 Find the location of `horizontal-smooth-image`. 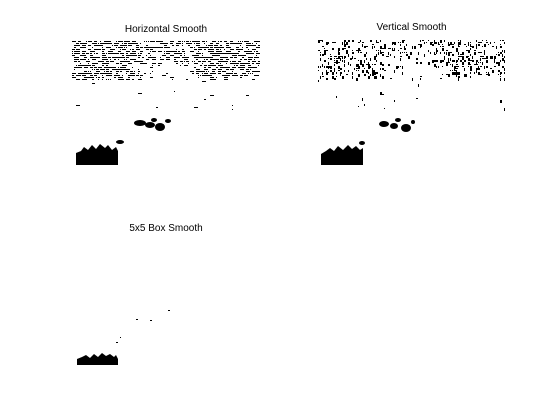

horizontal-smooth-image is located at coordinates (166, 103).